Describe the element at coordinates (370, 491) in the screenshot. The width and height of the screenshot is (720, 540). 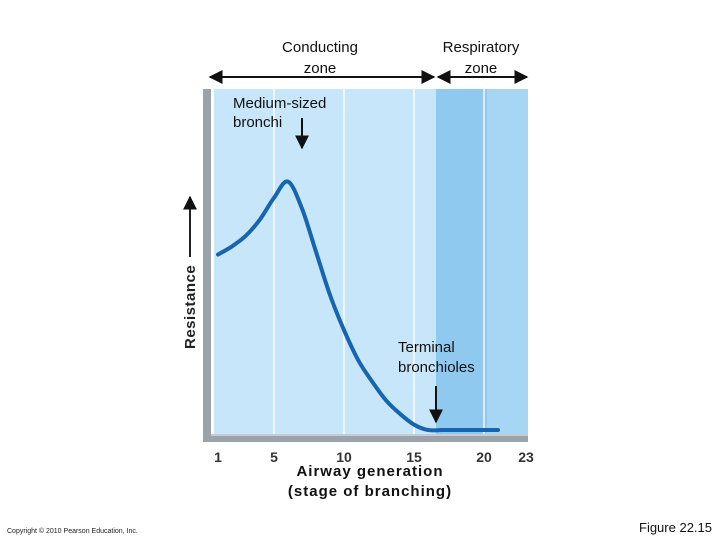
I see `x-axis-label-line2: (stage of branching)` at that location.